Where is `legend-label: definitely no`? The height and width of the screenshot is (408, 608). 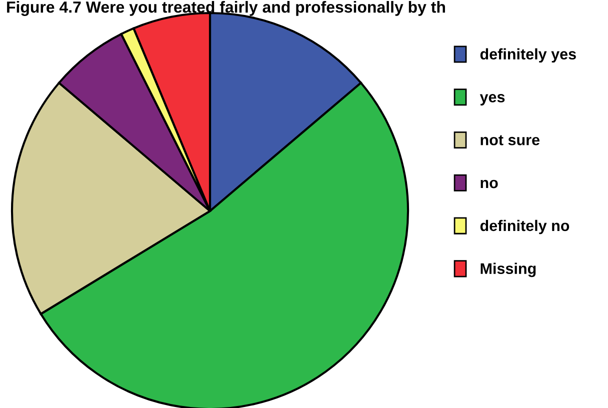
legend-label: definitely no is located at coordinates (525, 227).